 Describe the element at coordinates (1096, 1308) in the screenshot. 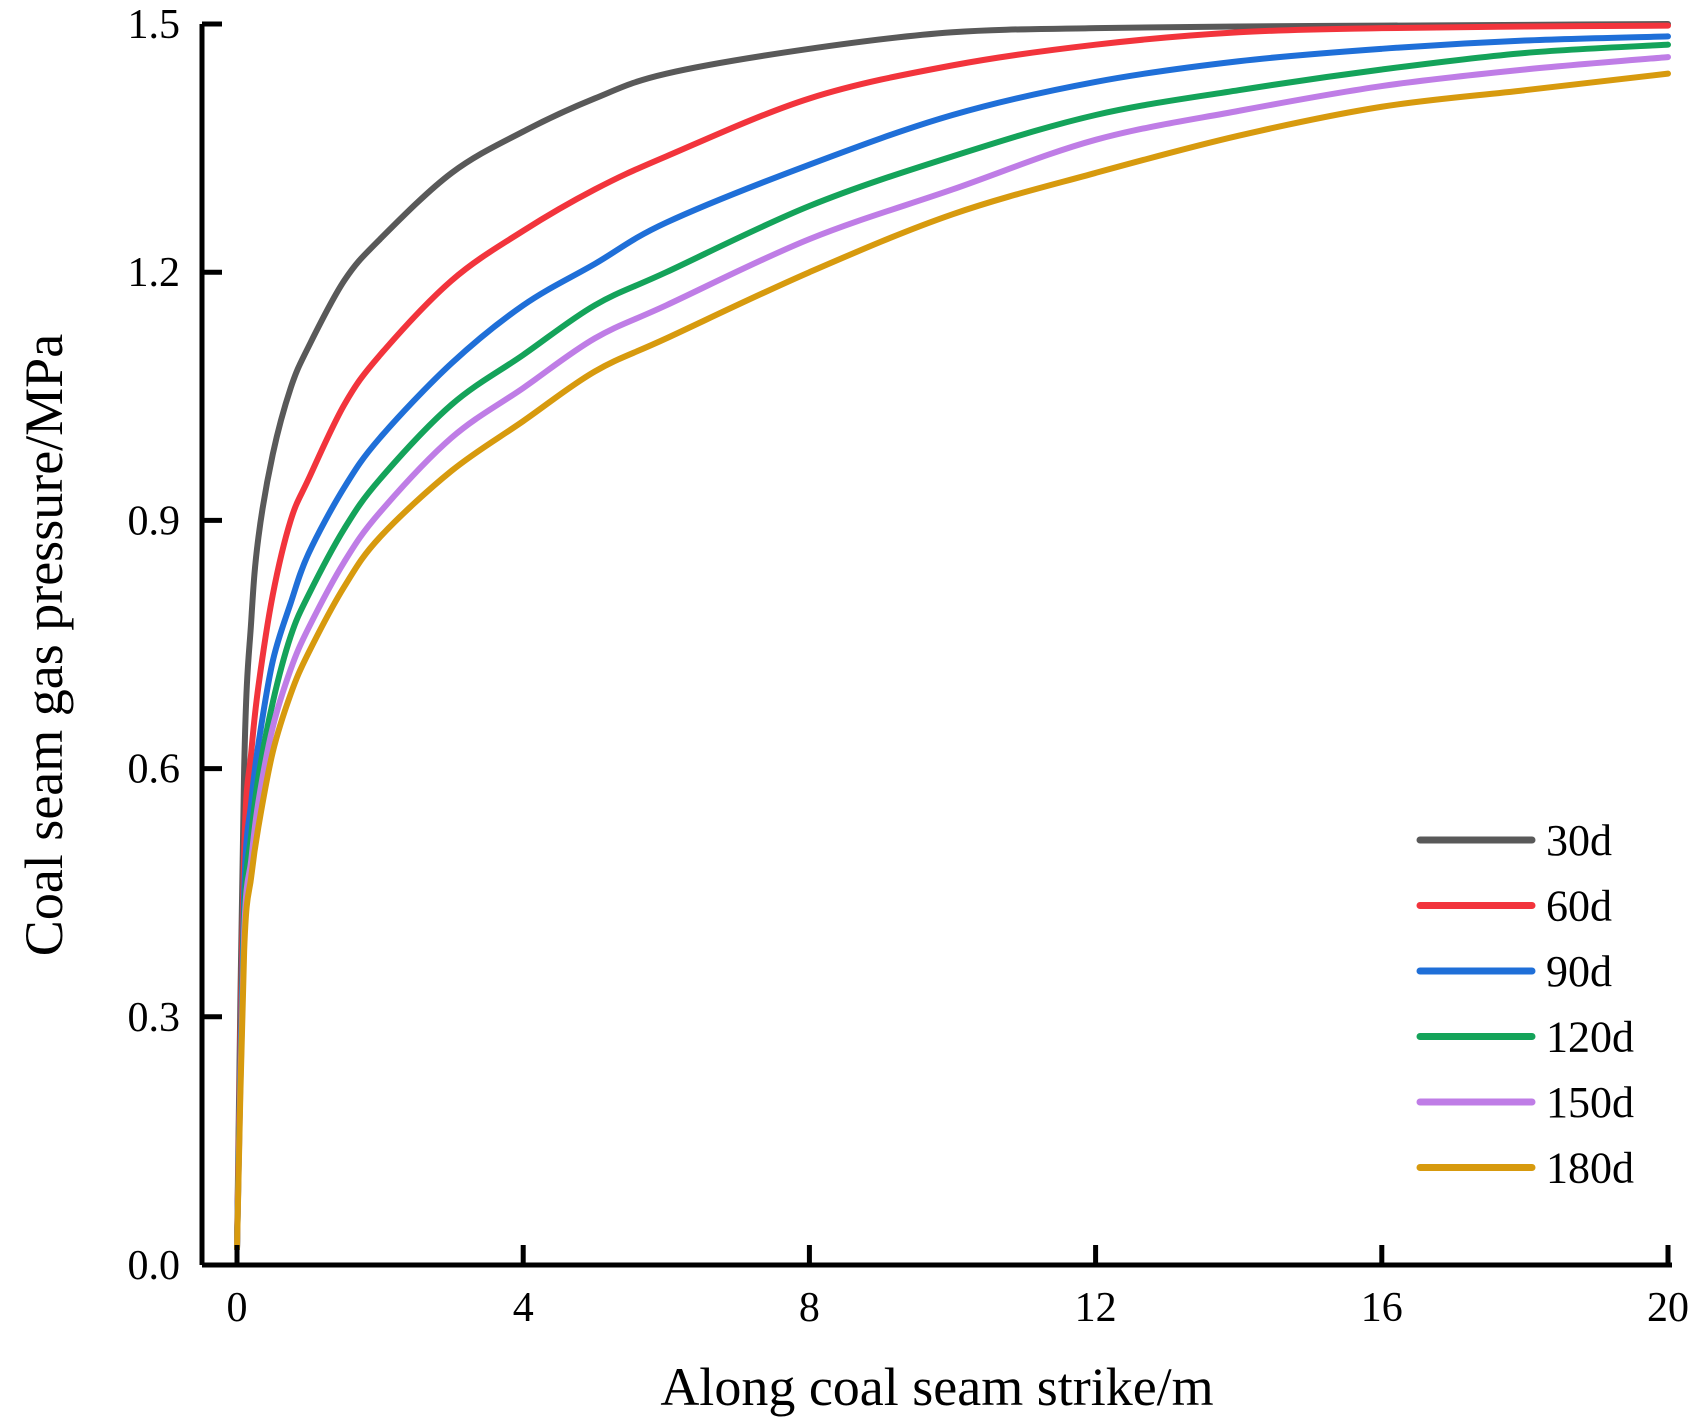

I see `x-tick-label: 12` at that location.